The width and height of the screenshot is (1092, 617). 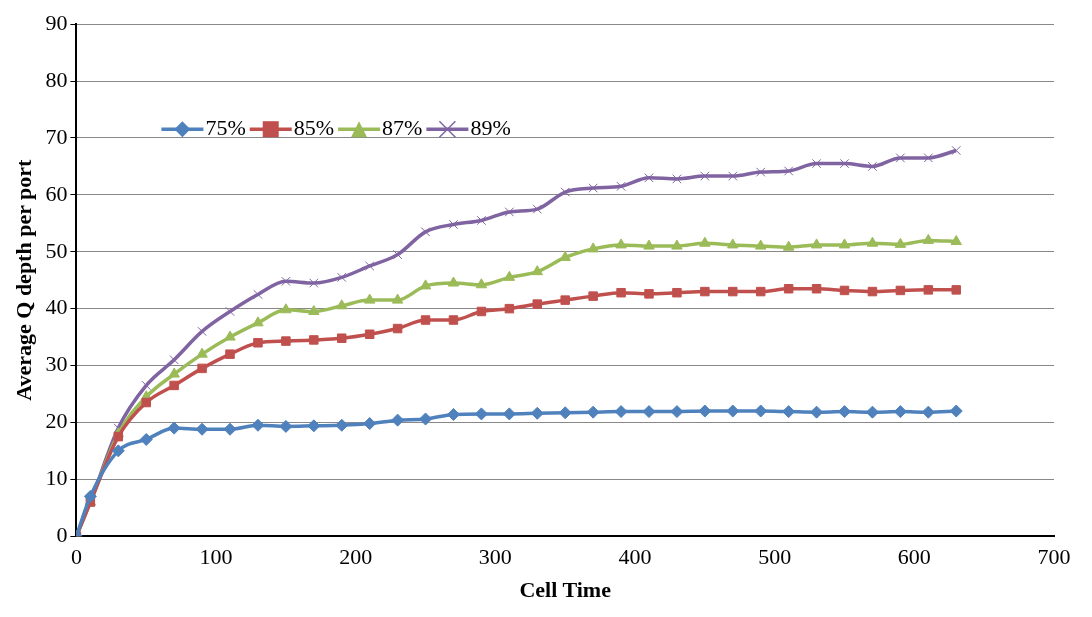 I want to click on x-tick-label: 700, so click(x=1054, y=557).